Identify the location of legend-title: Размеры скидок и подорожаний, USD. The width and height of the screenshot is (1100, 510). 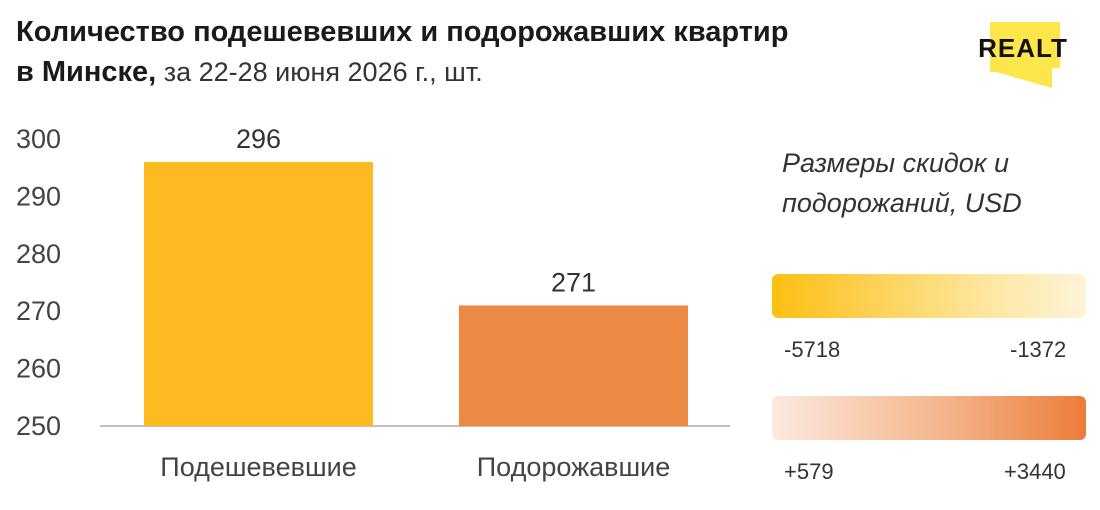
(902, 183).